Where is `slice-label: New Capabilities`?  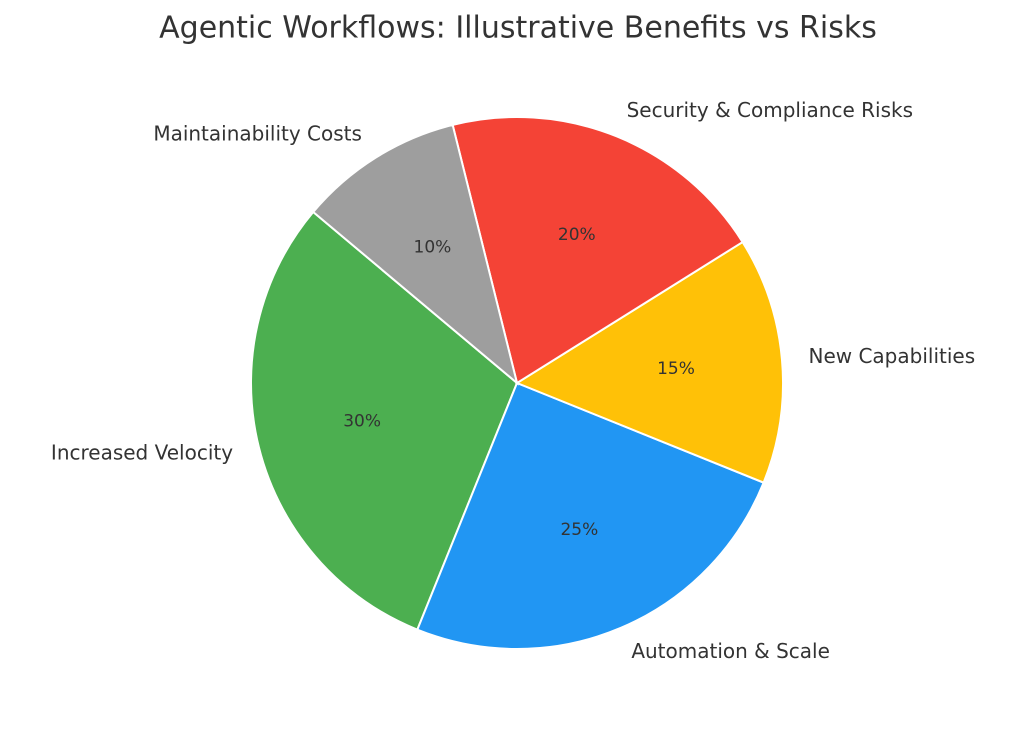
slice-label: New Capabilities is located at coordinates (891, 356).